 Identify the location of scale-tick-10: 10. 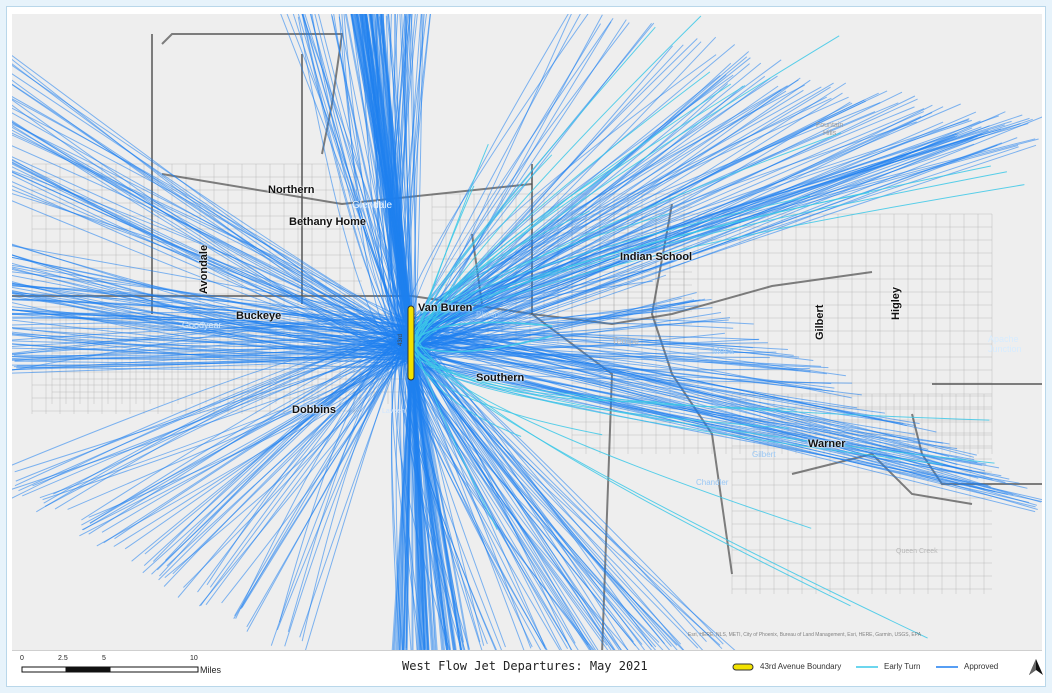
(194, 658).